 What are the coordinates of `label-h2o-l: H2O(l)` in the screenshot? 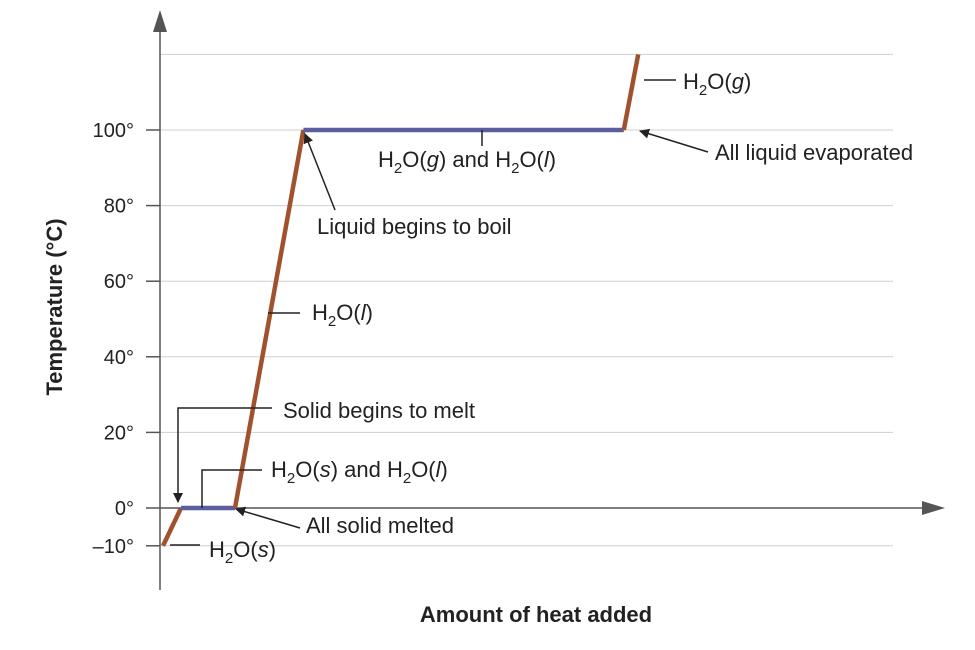 It's located at (342, 315).